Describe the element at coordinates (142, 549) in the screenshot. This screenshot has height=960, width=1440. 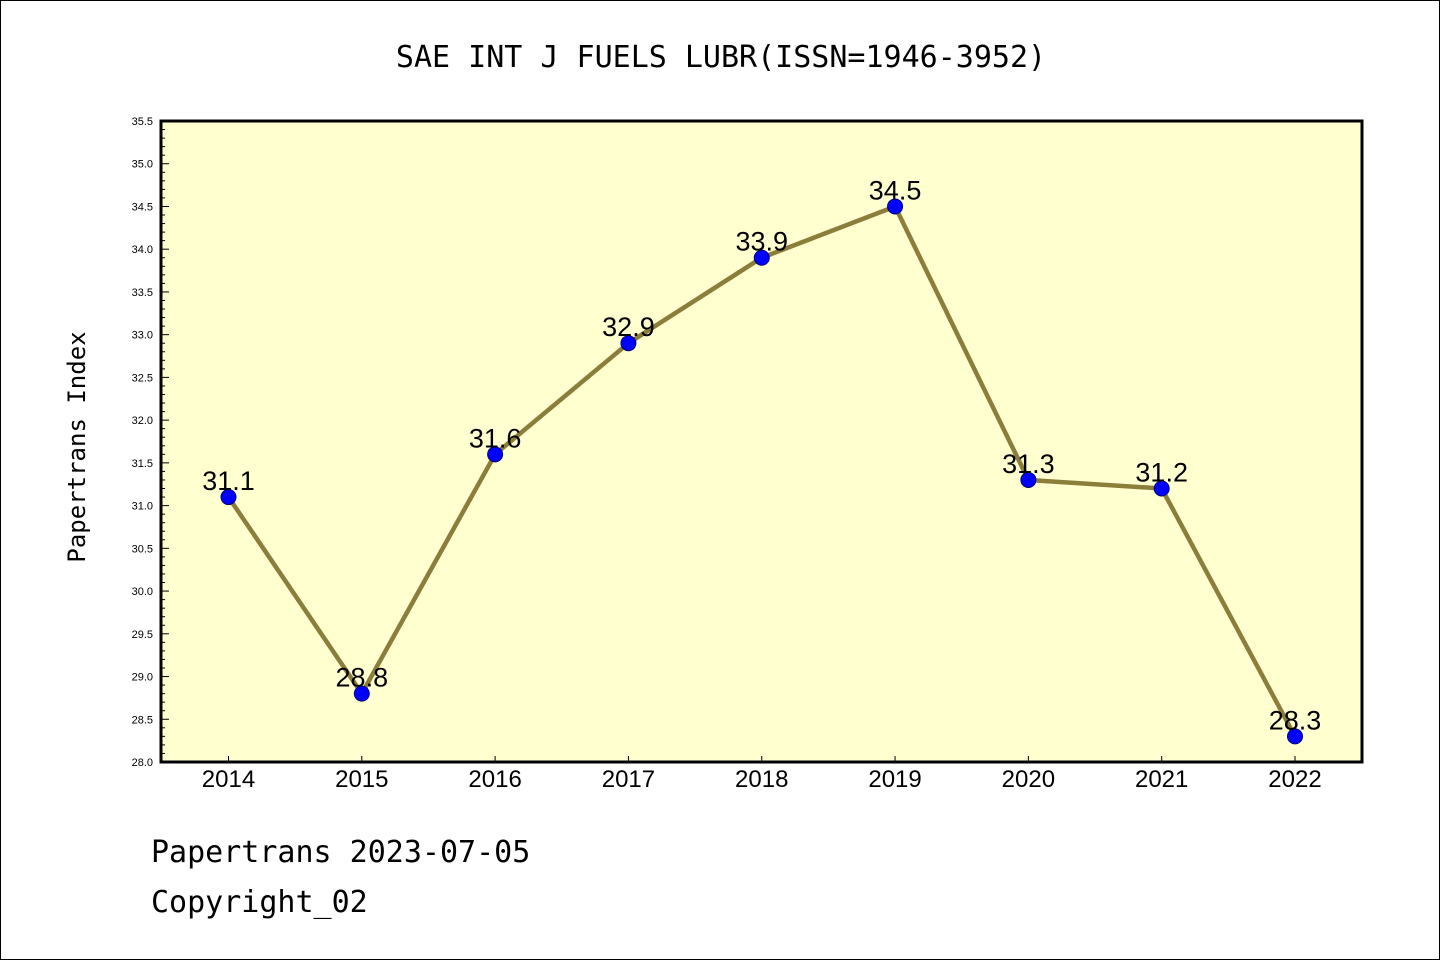
I see `y-tick-label: 30.5` at that location.